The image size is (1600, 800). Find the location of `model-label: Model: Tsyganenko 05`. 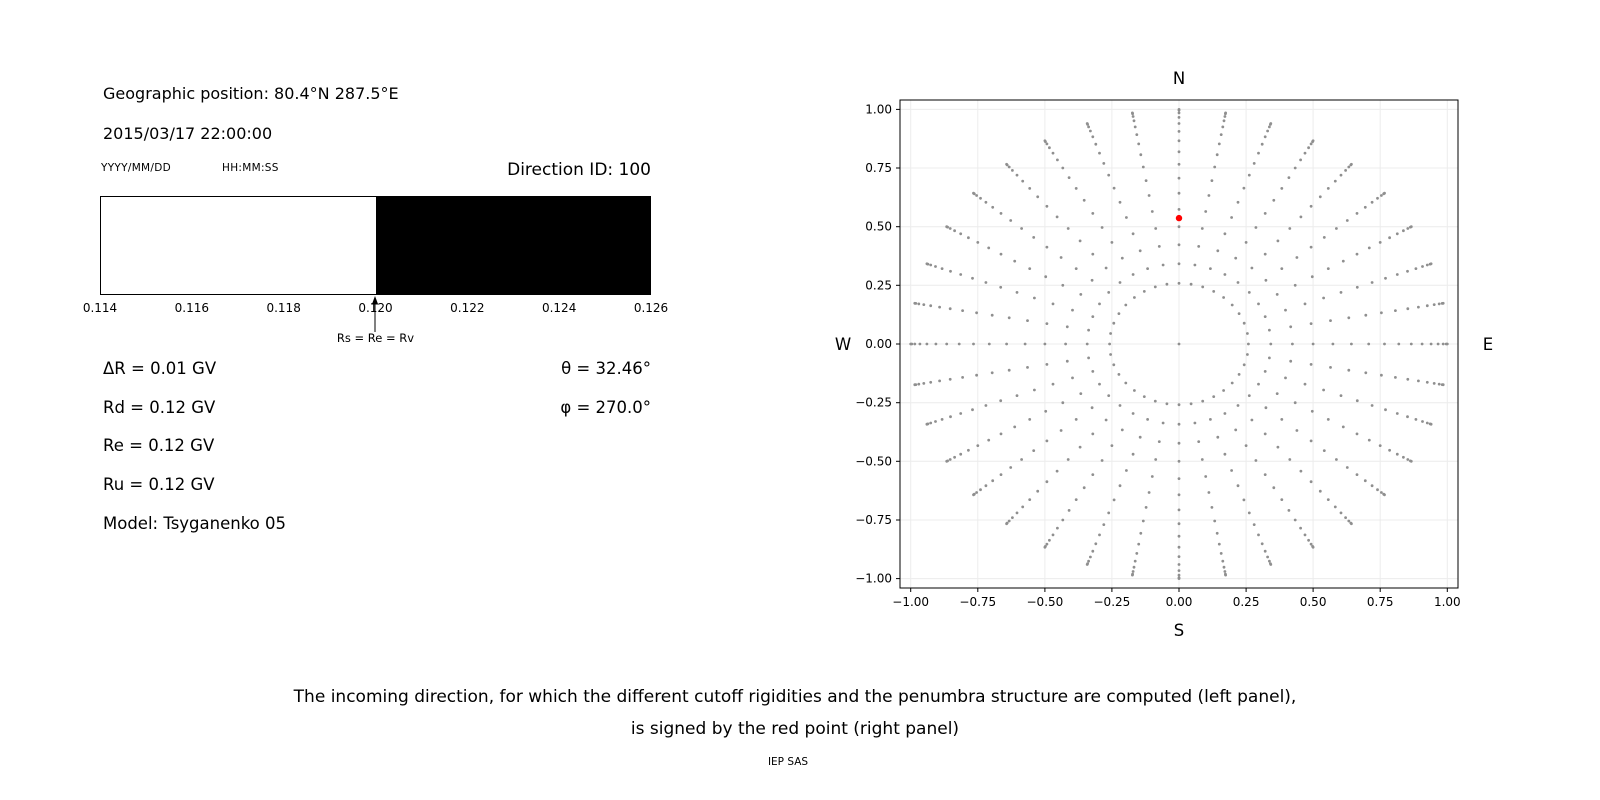

model-label: Model: Tsyganenko 05 is located at coordinates (195, 523).